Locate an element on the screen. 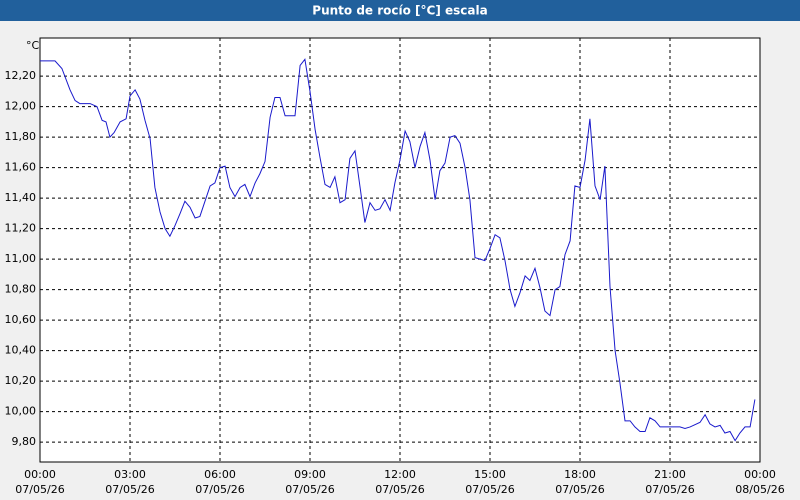  y-tick-label: 11,80 is located at coordinates (21, 136).